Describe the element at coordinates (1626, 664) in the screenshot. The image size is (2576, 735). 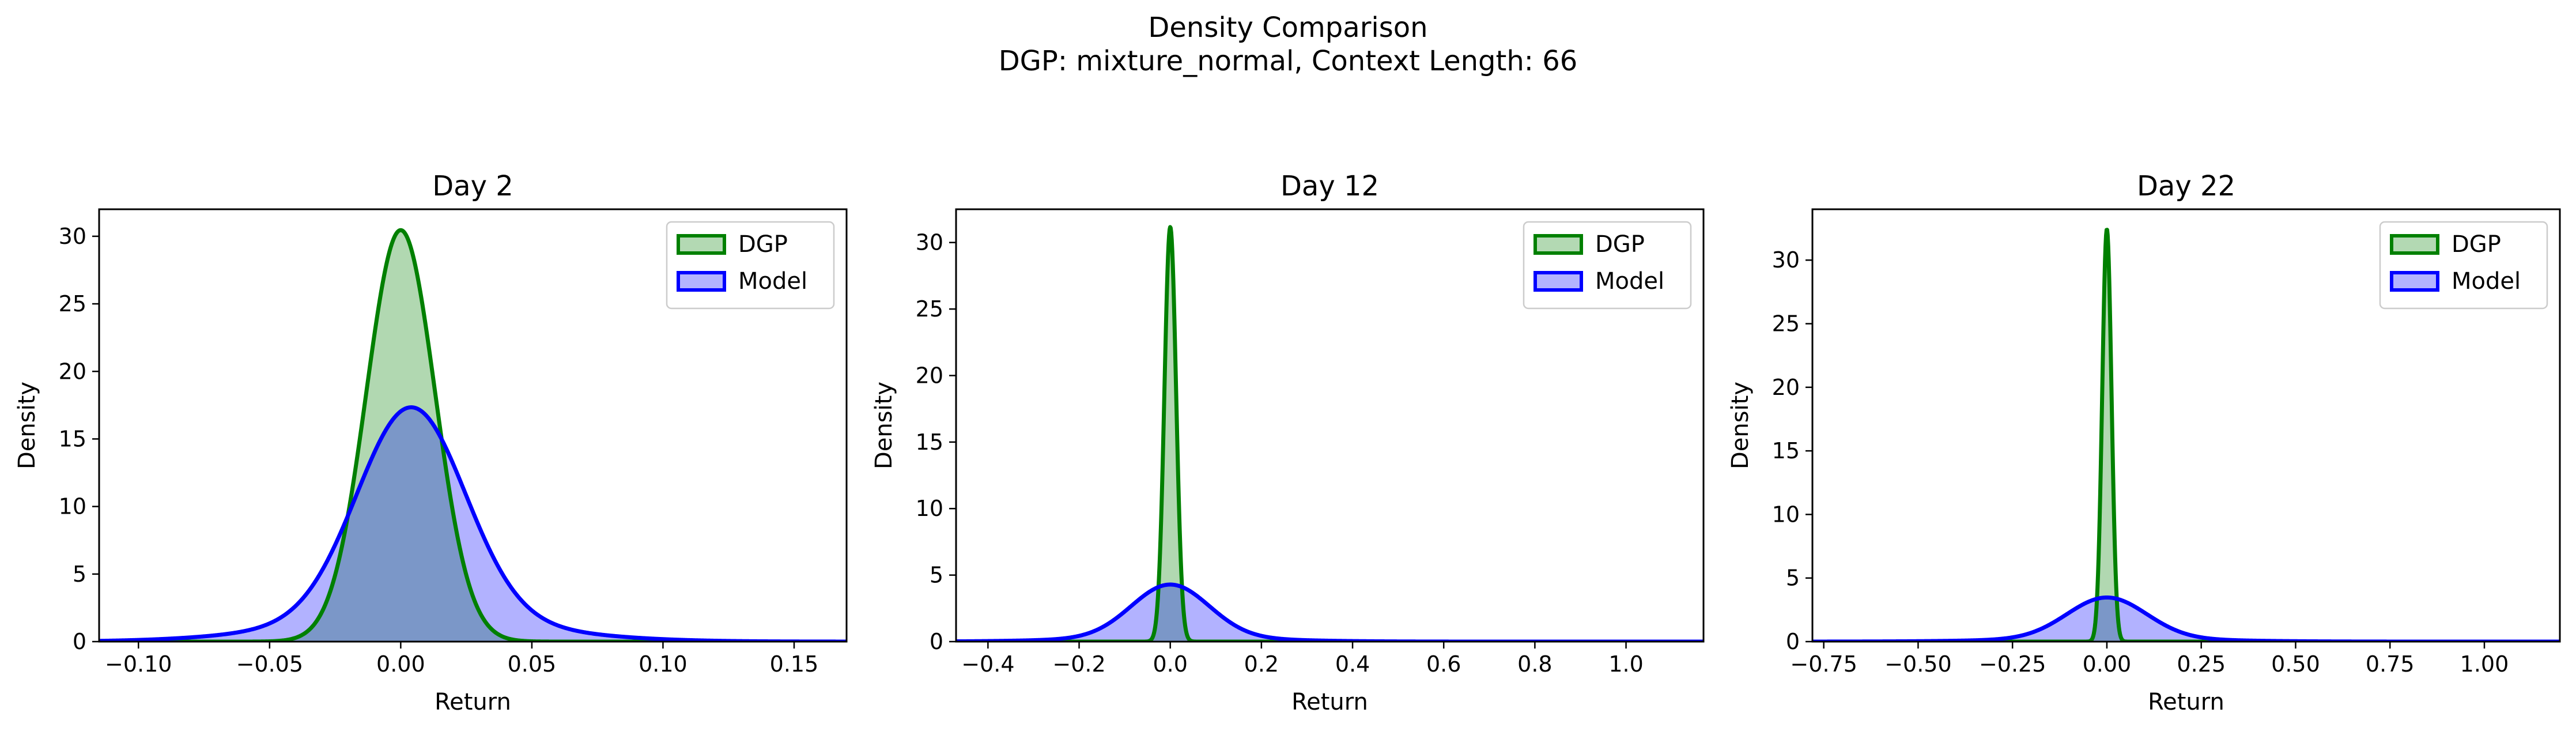
I see `x-tick-label: 1.0` at that location.